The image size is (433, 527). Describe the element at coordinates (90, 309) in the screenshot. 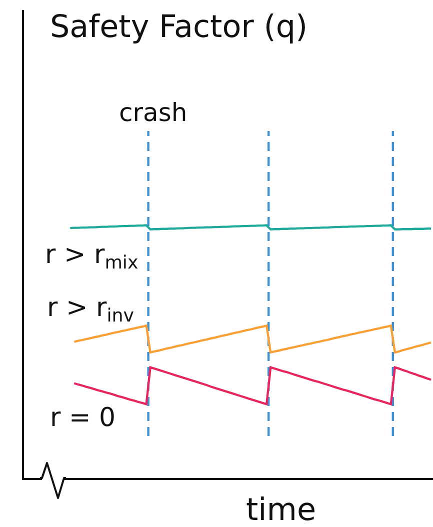

I see `series-label: r > r$_{inv}$` at that location.